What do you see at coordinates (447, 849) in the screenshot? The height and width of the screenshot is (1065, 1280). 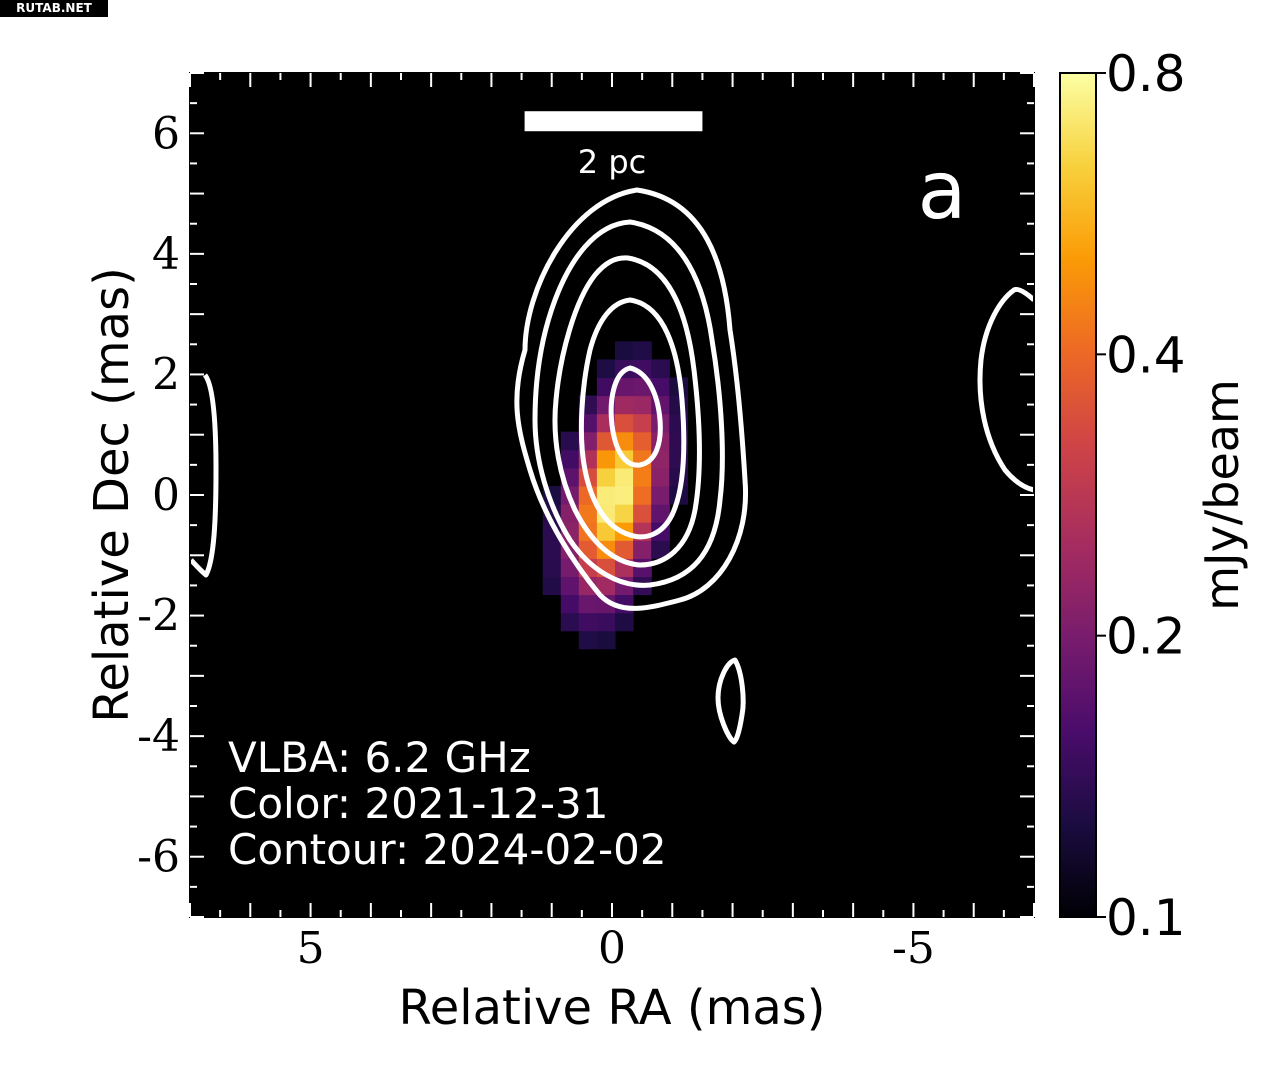 I see `annotation-contour-epoch: Contour: 2024-02-02` at bounding box center [447, 849].